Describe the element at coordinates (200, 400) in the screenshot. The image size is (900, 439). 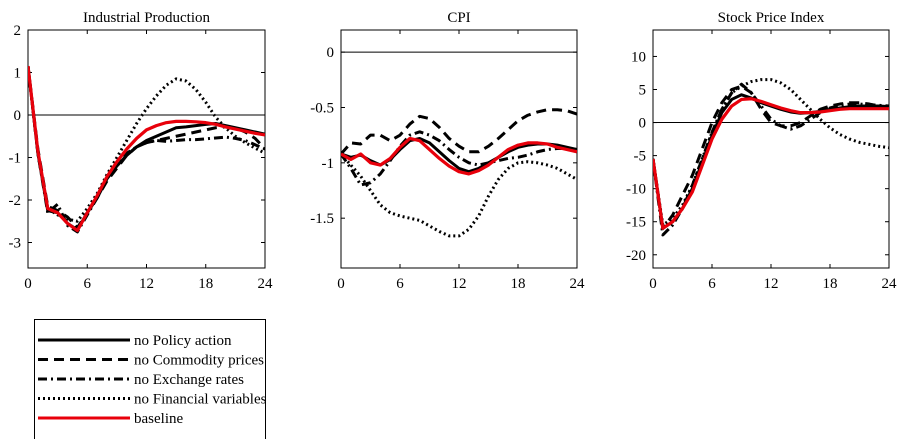
I see `legend-label-financial: no Financial variables` at that location.